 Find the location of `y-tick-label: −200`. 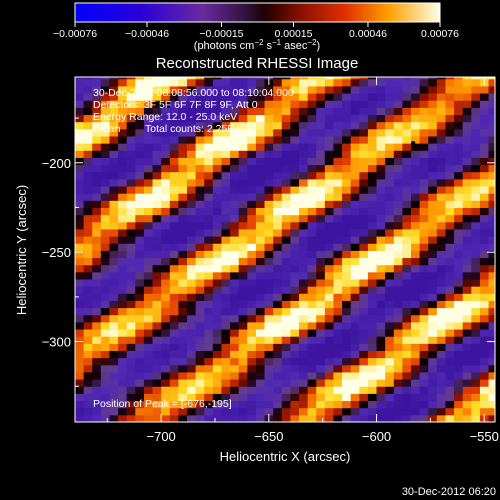

y-tick-label: −200 is located at coordinates (56, 163).